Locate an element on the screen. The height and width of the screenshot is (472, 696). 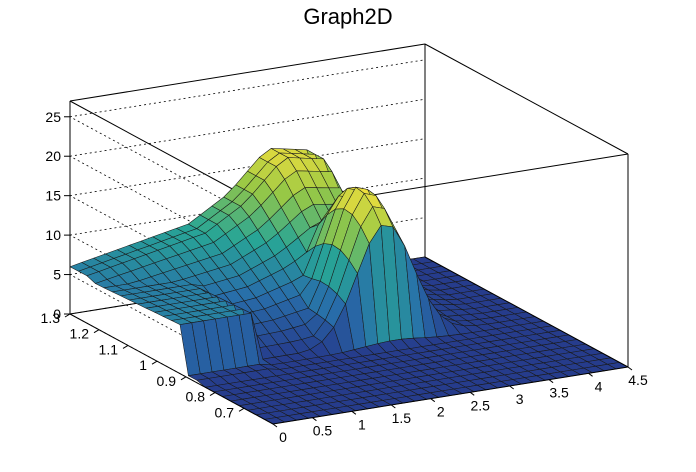
z-tick-label: 25 is located at coordinates (53, 117).